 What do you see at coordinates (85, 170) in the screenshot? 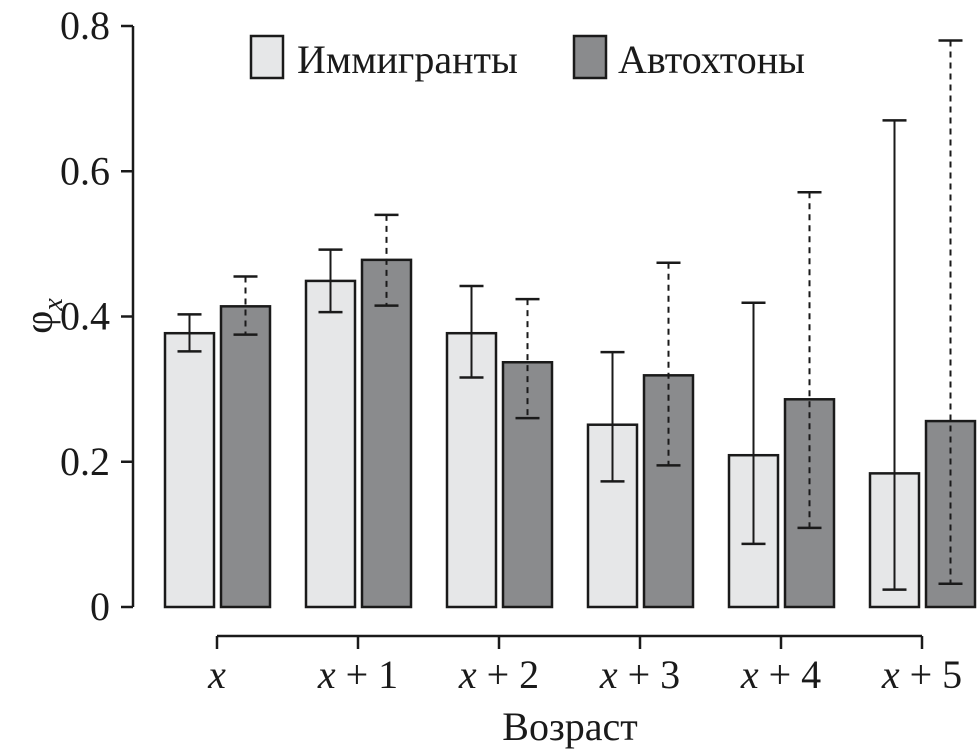
I see `y-tick-label: 0.6` at bounding box center [85, 170].